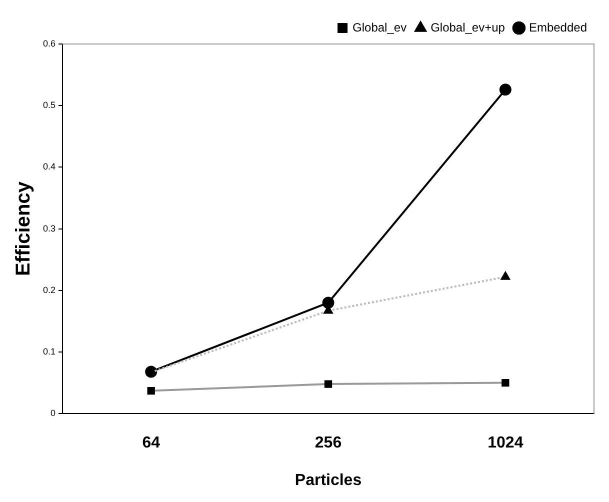  What do you see at coordinates (49, 167) in the screenshot?
I see `y-tick-label: 0.4` at bounding box center [49, 167].